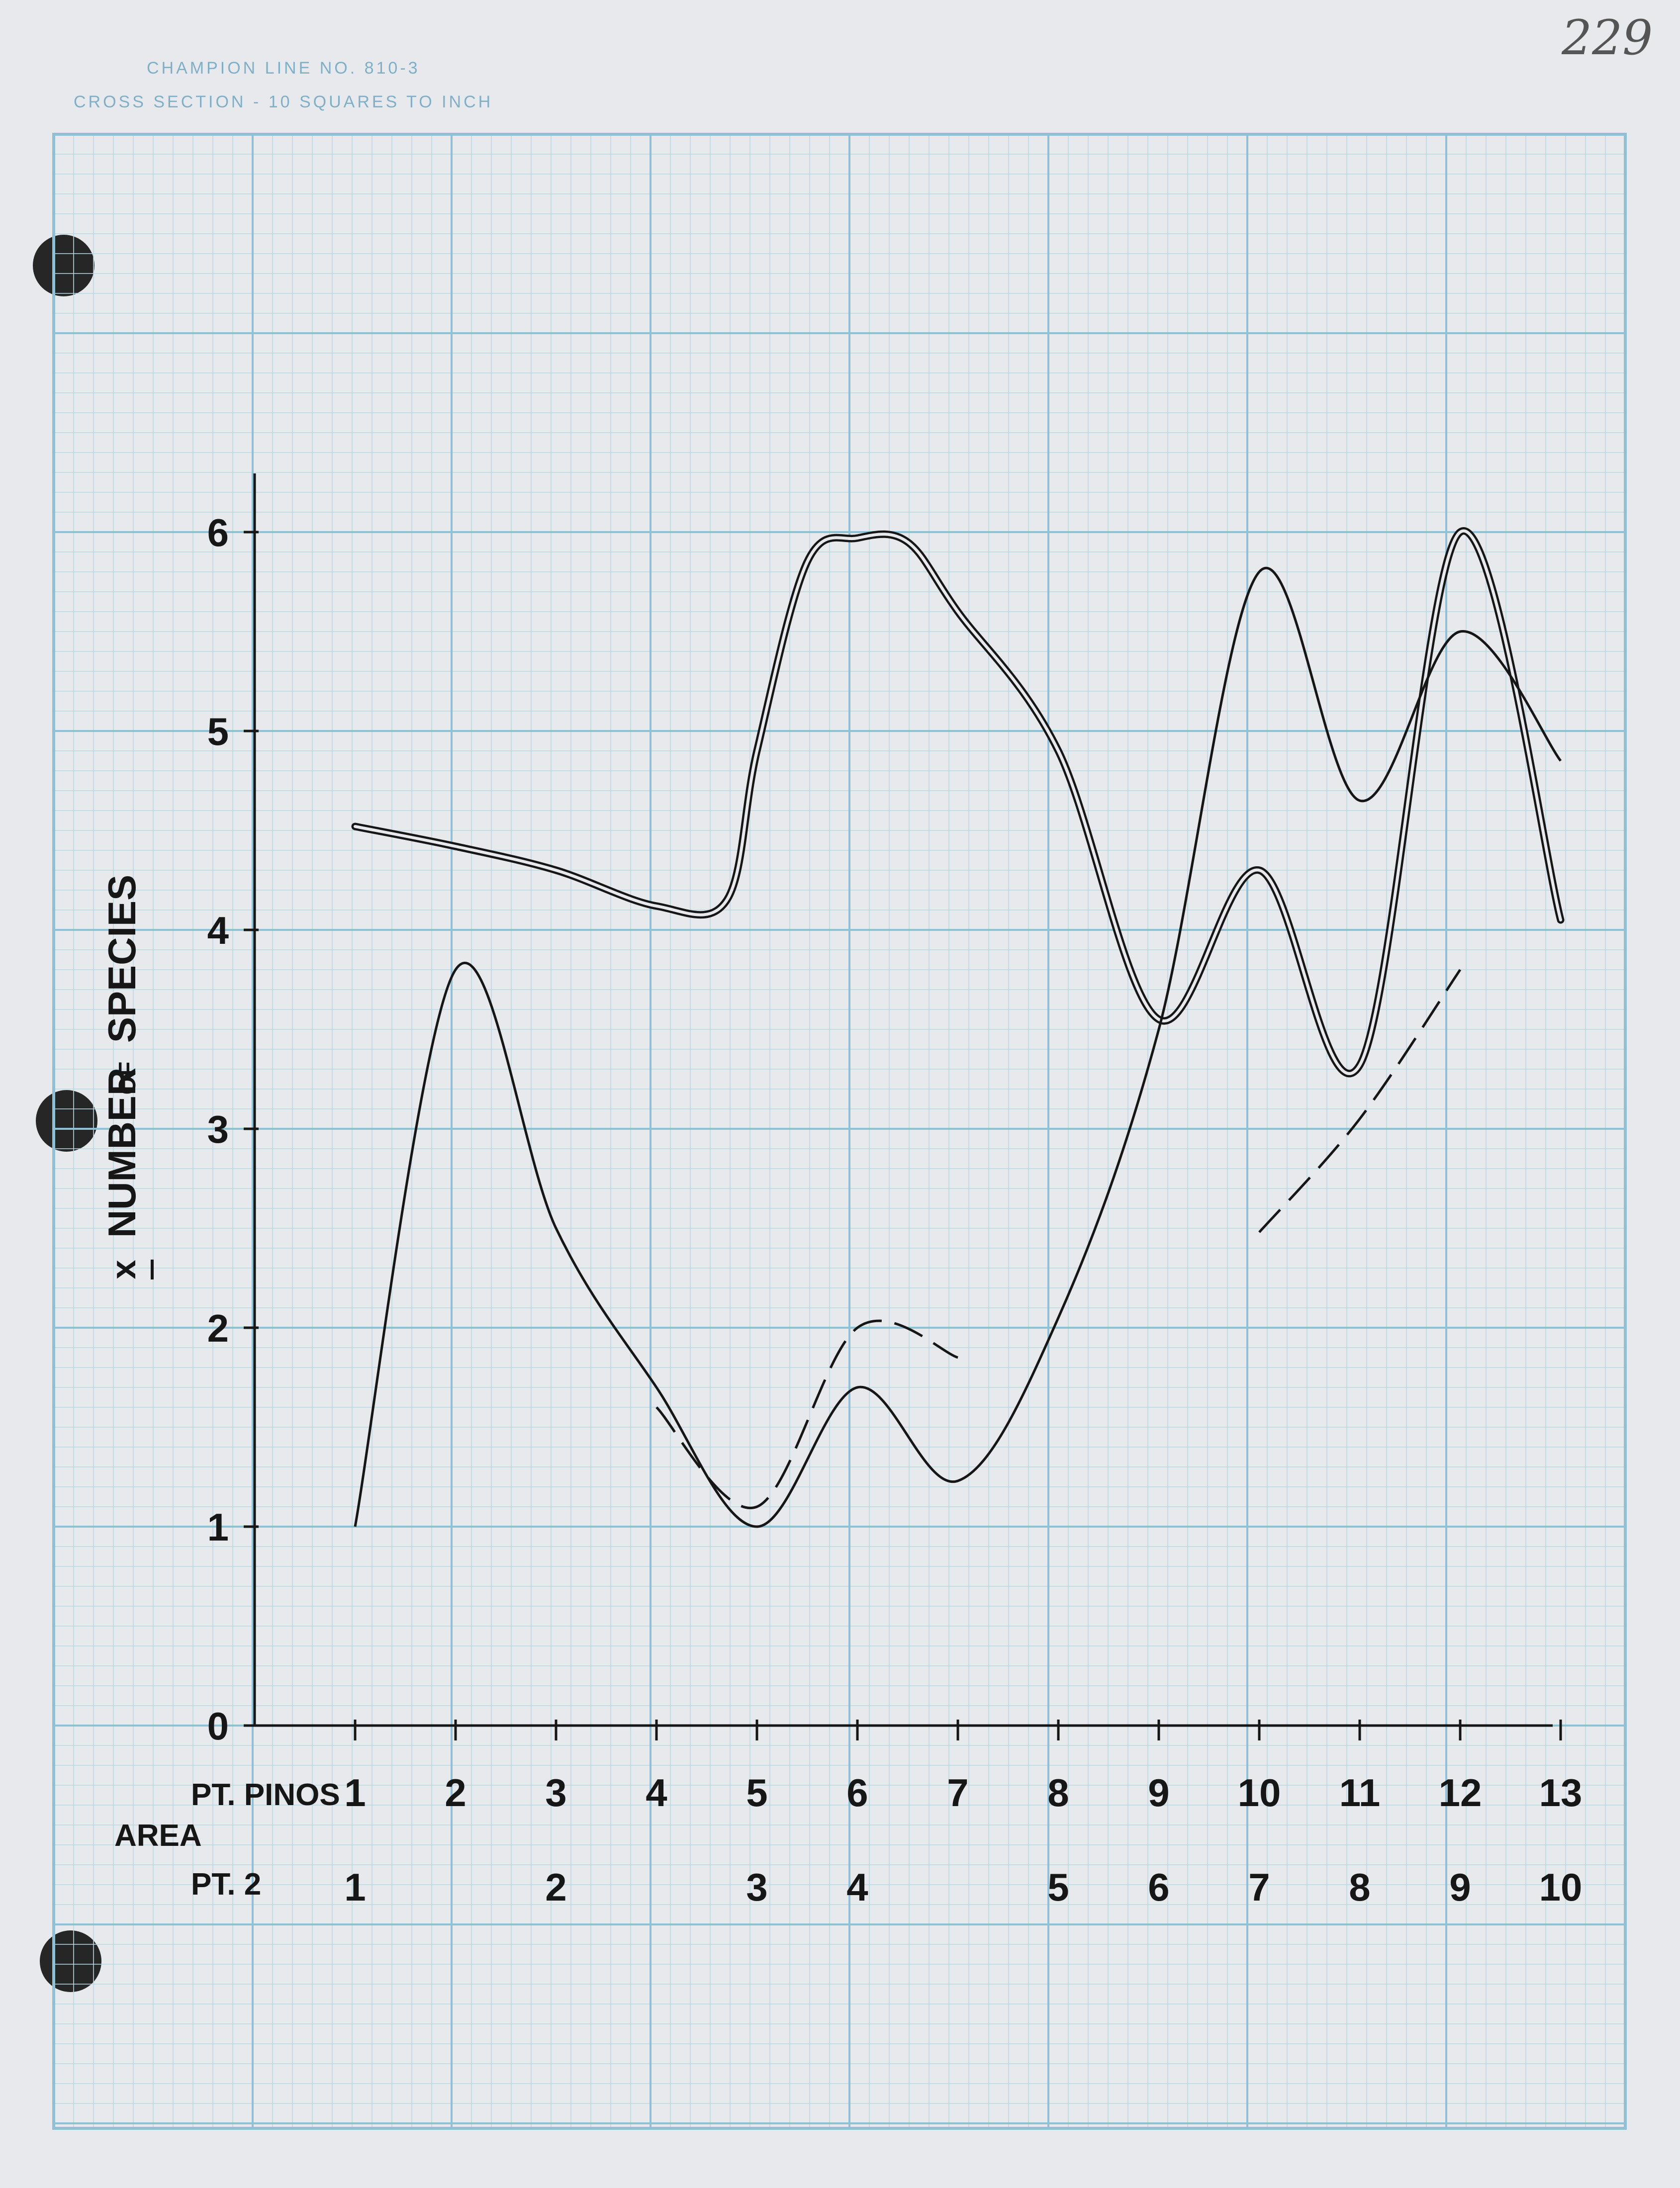 The height and width of the screenshot is (2188, 1680). I want to click on page-number: 229, so click(1607, 38).